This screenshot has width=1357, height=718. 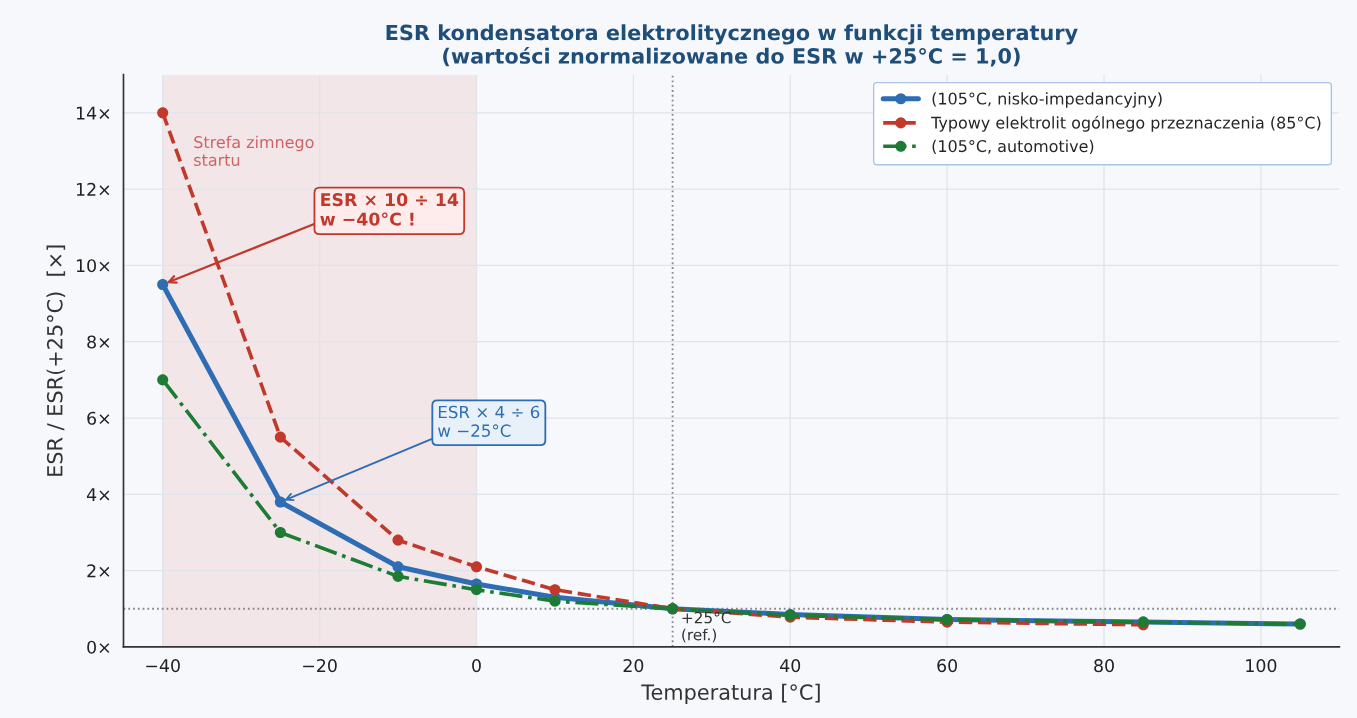 What do you see at coordinates (98, 571) in the screenshot?
I see `y-tick-label: 2×` at bounding box center [98, 571].